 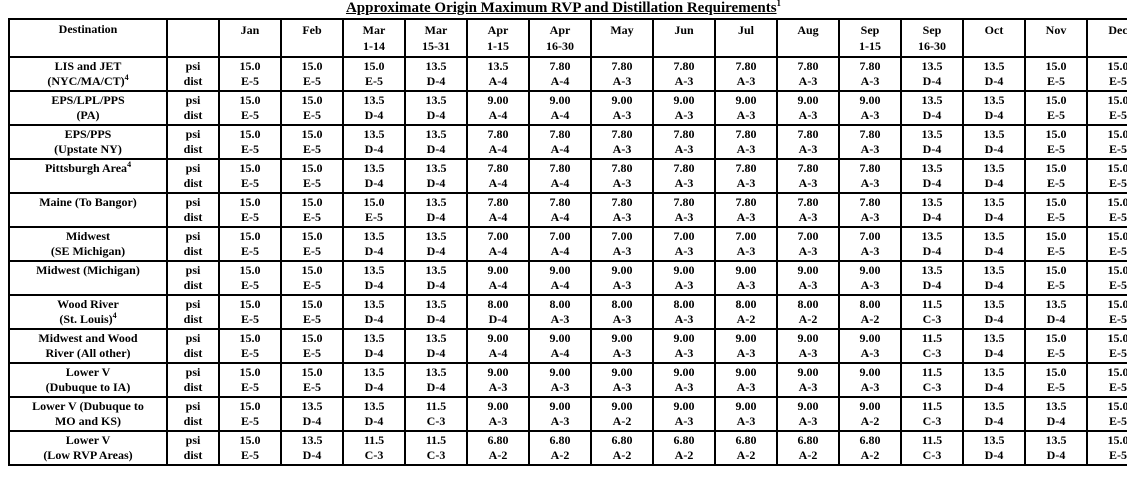 I want to click on dist-label: dist, so click(x=193, y=149).